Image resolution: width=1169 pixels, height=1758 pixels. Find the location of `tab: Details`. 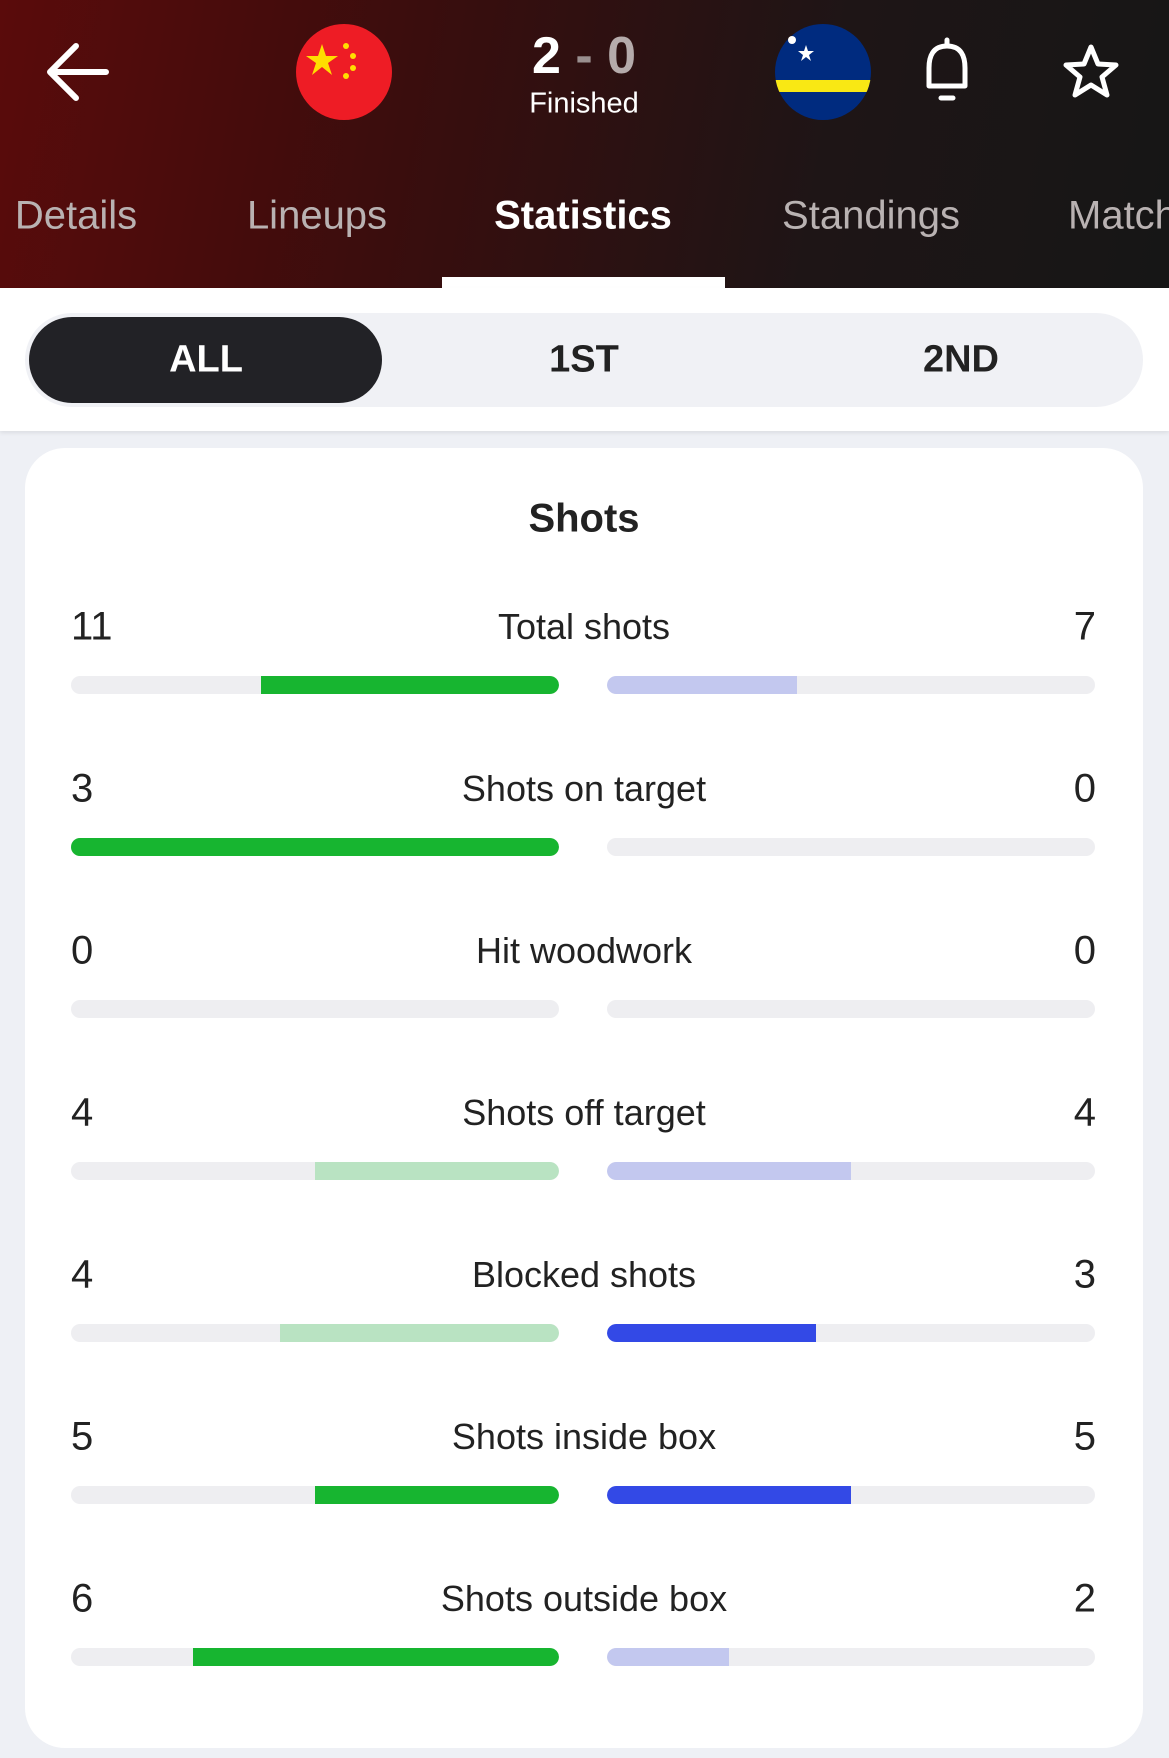

tab: Details is located at coordinates (76, 215).